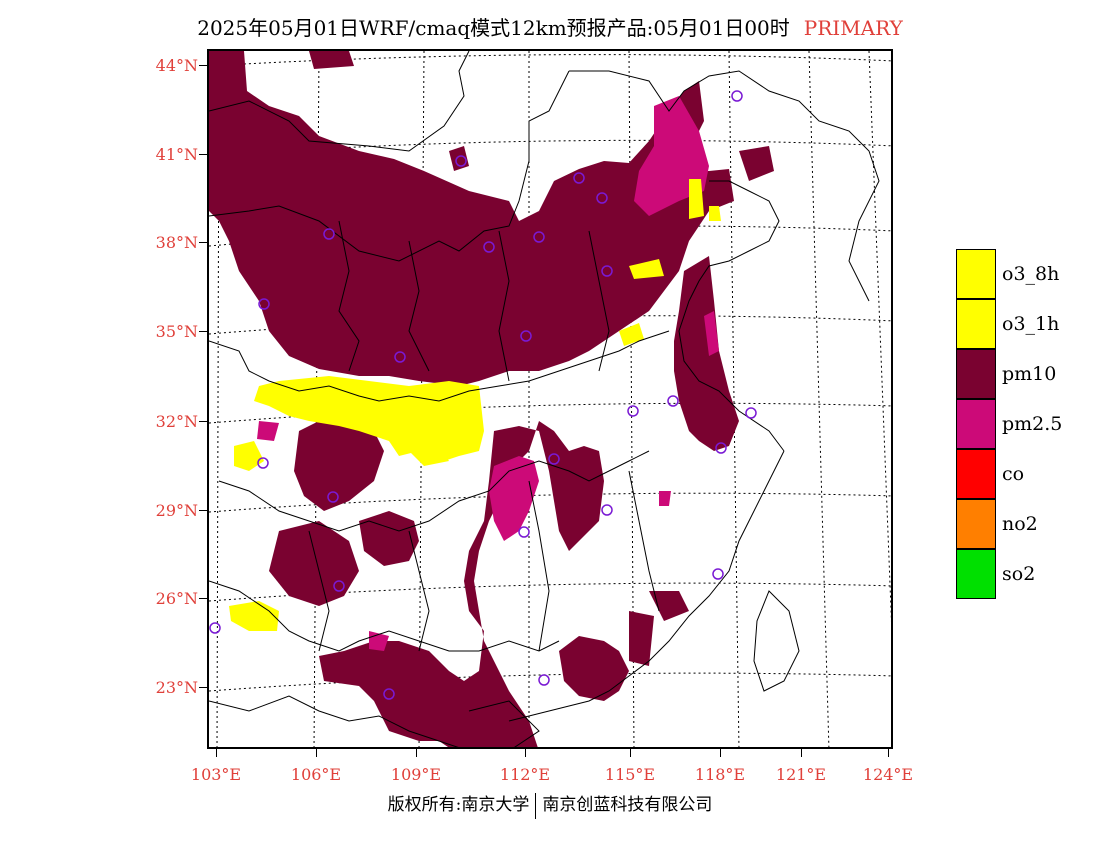  What do you see at coordinates (216, 774) in the screenshot?
I see `x-label-103e: 103°E` at bounding box center [216, 774].